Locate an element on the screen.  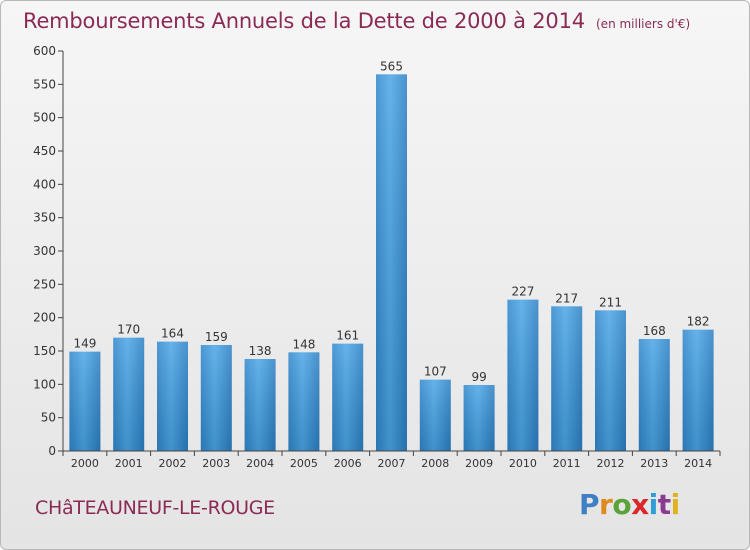
bar-value-label: 149 is located at coordinates (84, 344).